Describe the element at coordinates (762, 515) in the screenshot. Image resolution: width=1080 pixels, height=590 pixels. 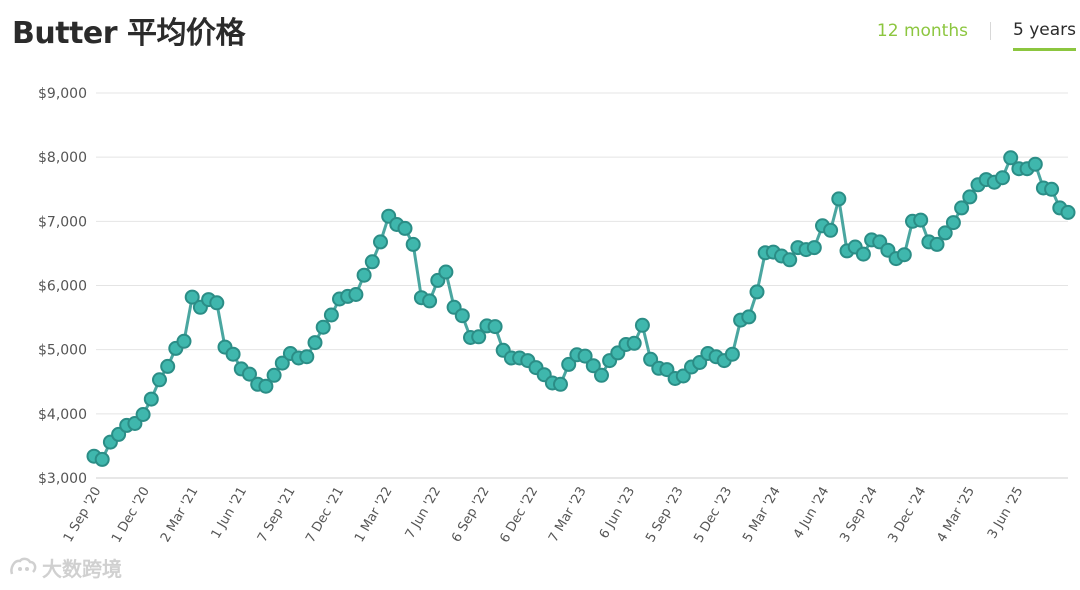
I see `x-tick-label: 5 Mar '24` at that location.